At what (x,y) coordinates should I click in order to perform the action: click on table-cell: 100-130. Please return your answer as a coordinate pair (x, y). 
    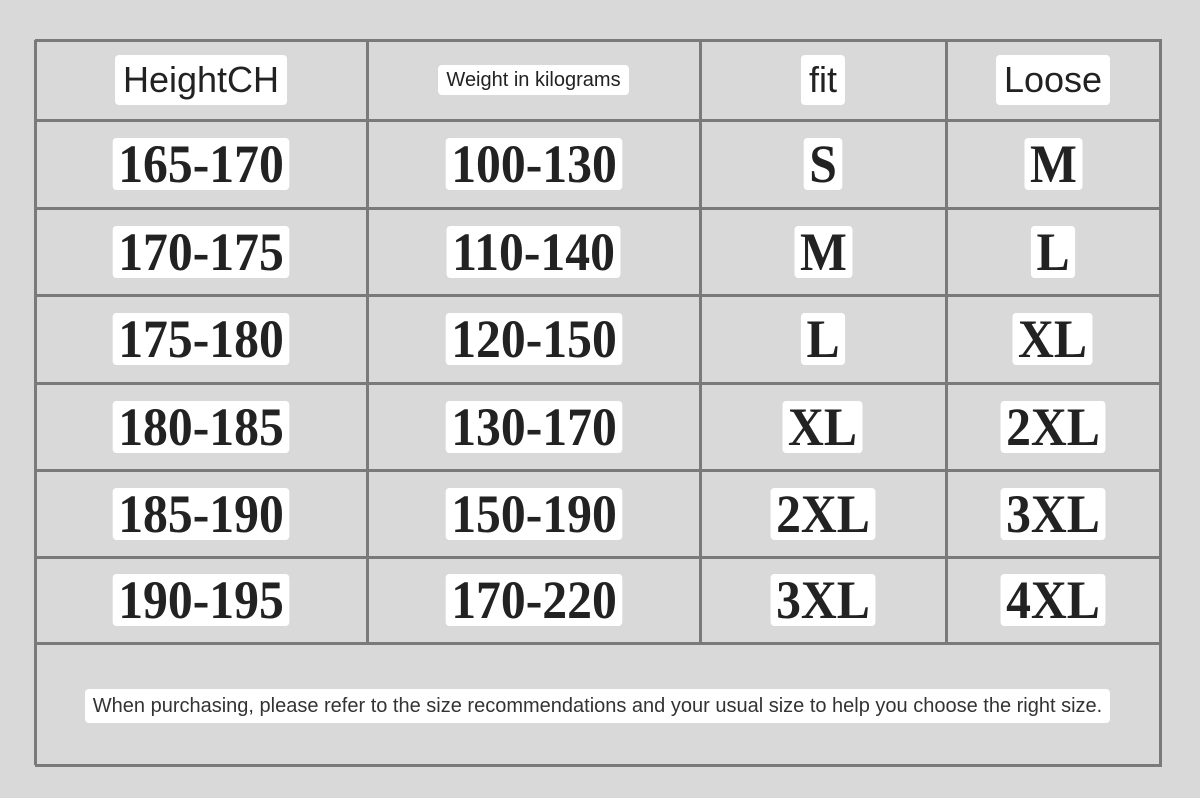
    Looking at the image, I should click on (533, 164).